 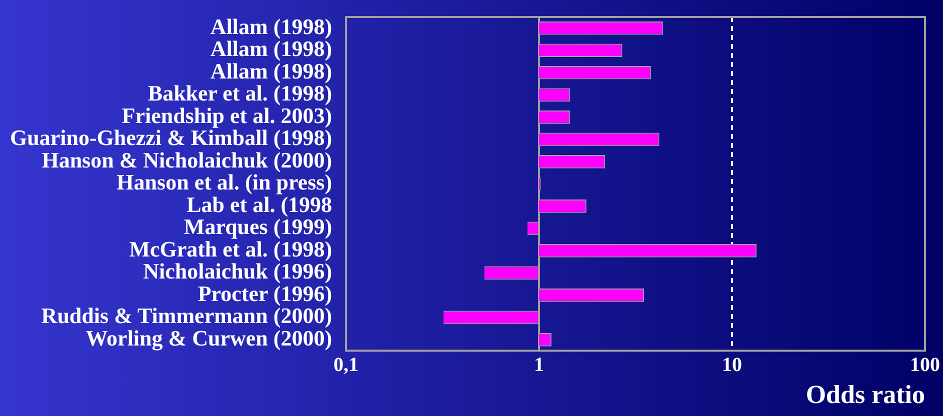 What do you see at coordinates (865, 395) in the screenshot?
I see `x-axis-title: Odds ratio` at bounding box center [865, 395].